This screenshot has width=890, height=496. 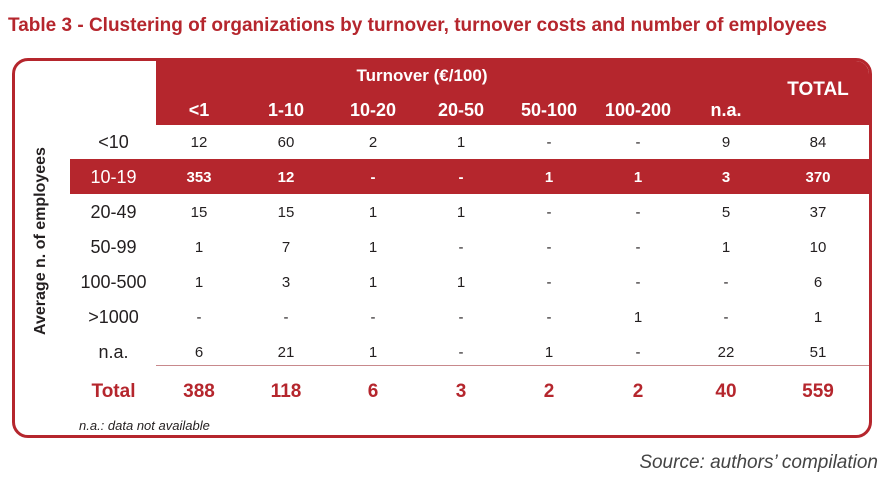 What do you see at coordinates (113, 212) in the screenshot?
I see `row-label: 20-49` at bounding box center [113, 212].